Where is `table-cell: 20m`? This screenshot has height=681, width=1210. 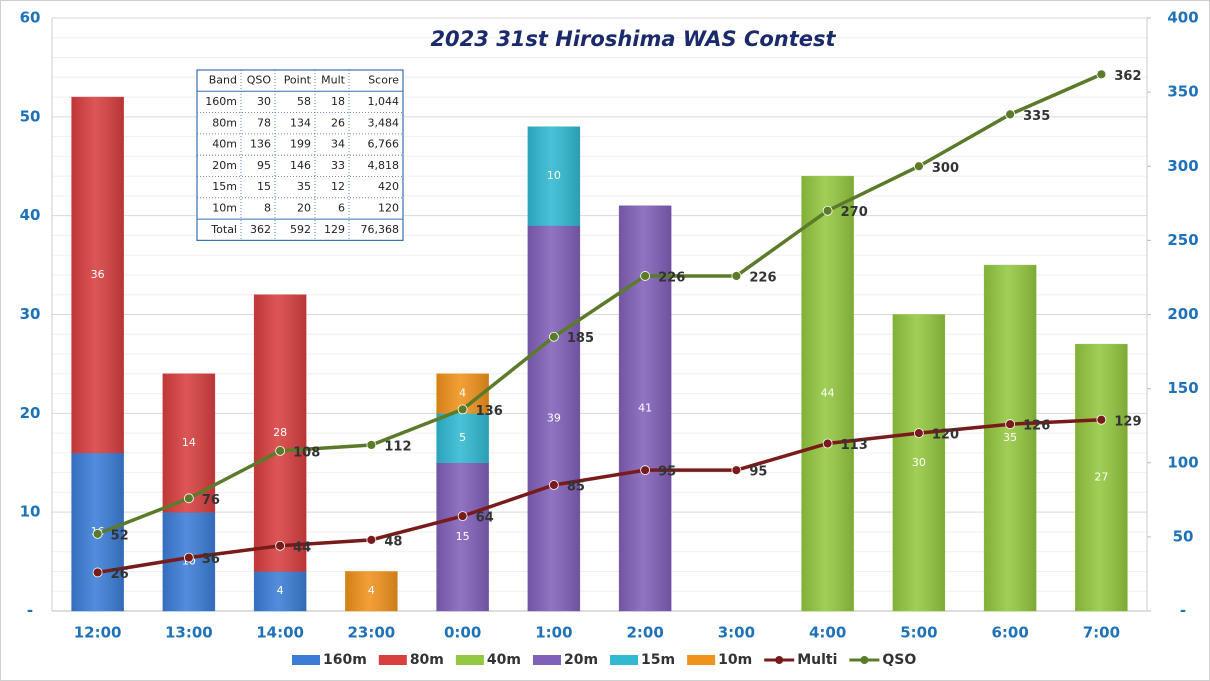
table-cell: 20m is located at coordinates (224, 165).